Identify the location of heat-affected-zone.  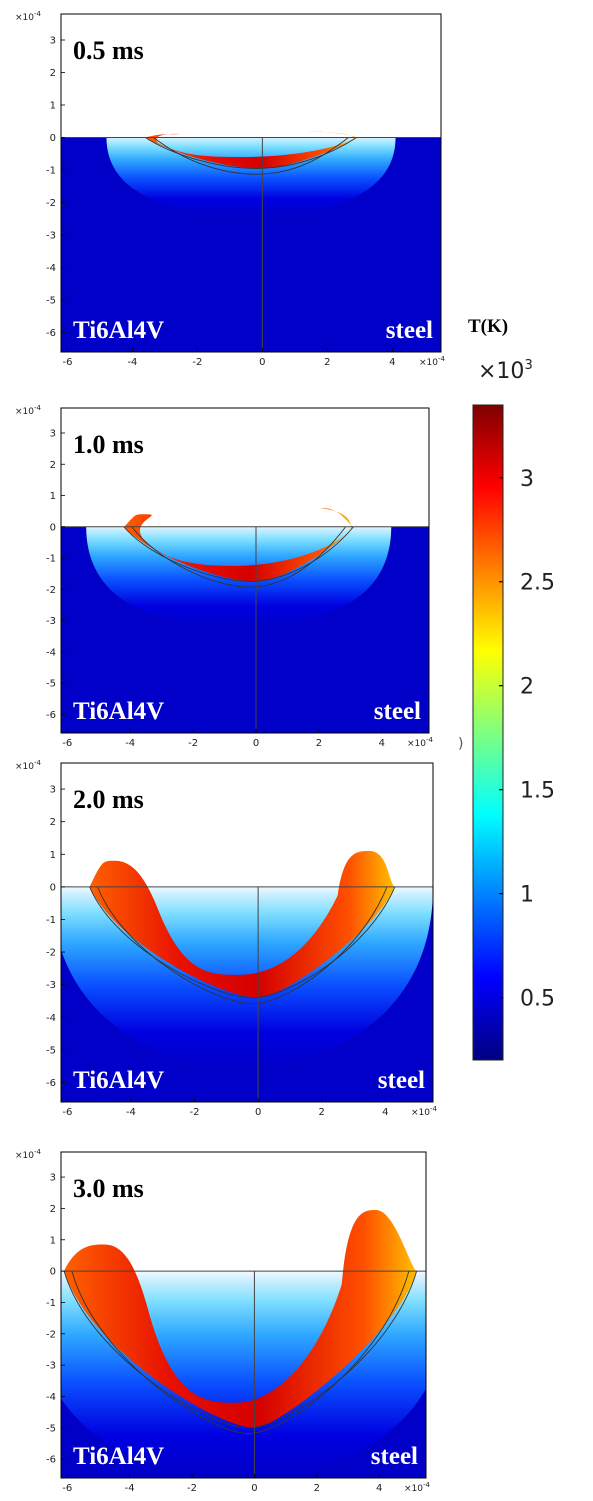
(251, 176).